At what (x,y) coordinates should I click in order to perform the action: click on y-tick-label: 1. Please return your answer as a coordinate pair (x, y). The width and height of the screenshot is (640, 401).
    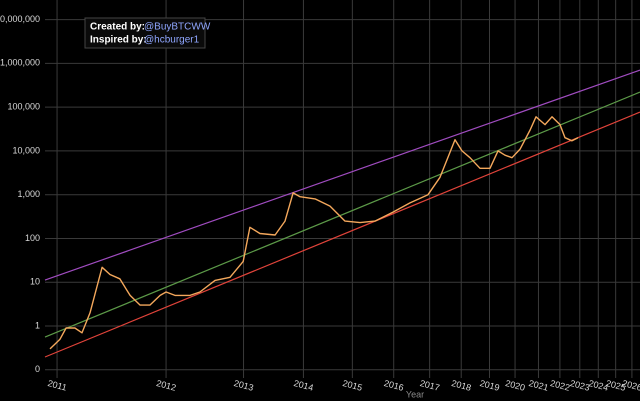
    Looking at the image, I should click on (37, 325).